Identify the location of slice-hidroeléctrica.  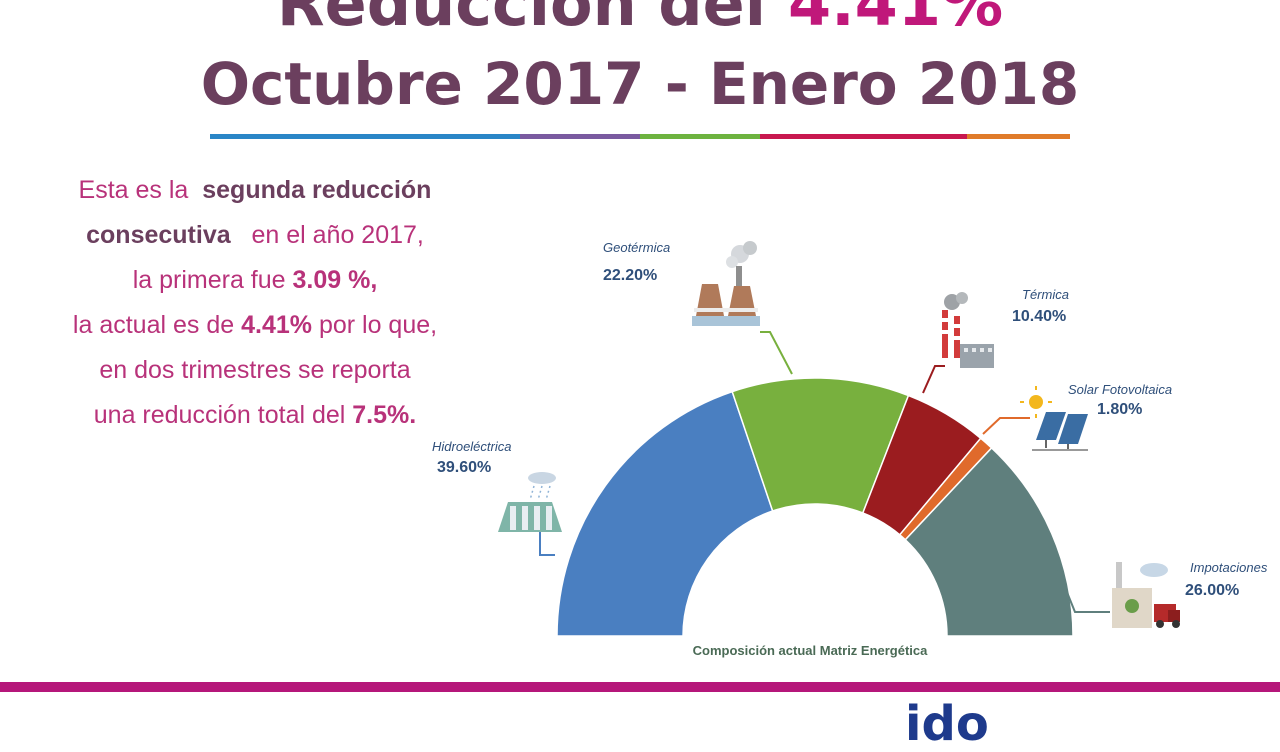
(665, 513).